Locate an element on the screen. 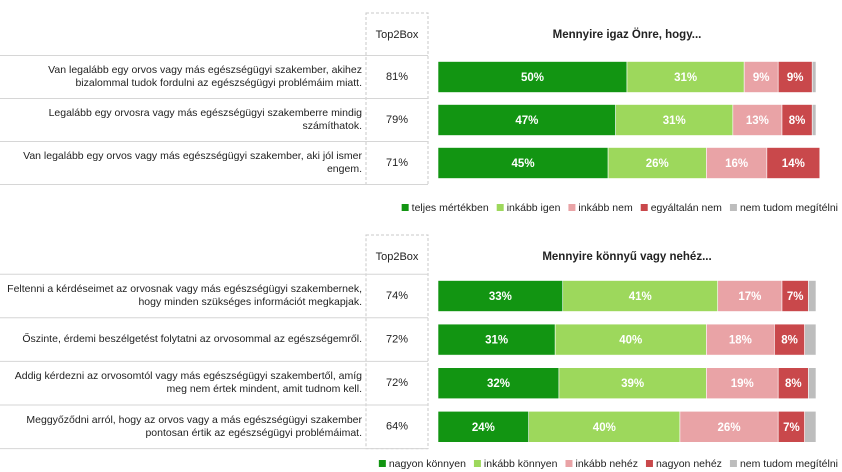 This screenshot has height=472, width=842. bar-value-label: 33% is located at coordinates (500, 297).